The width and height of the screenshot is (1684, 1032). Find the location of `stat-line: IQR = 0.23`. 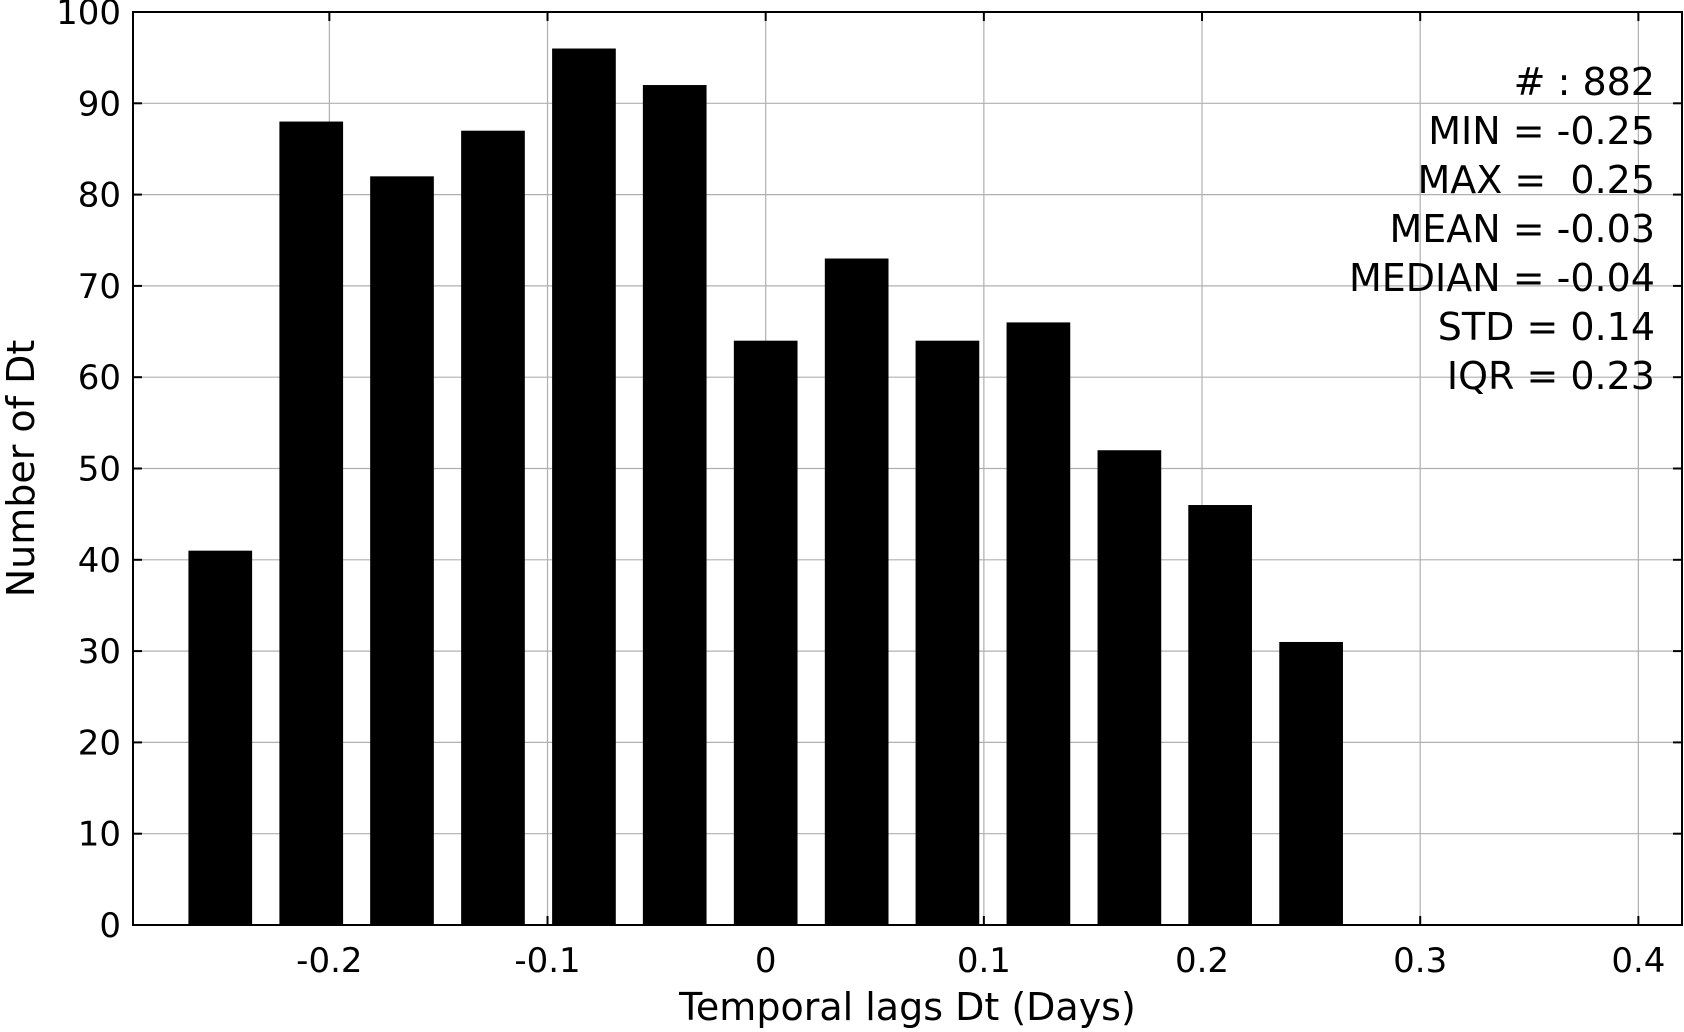

stat-line: IQR = 0.23 is located at coordinates (1551, 376).